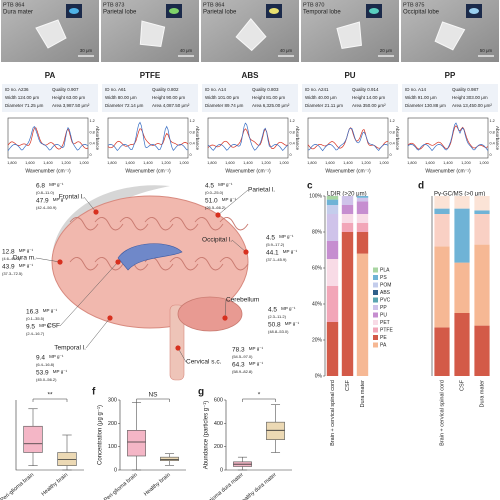 This screenshot has height=500, width=500. I want to click on ldir-range: (0.8–11.0), so click(45, 192).